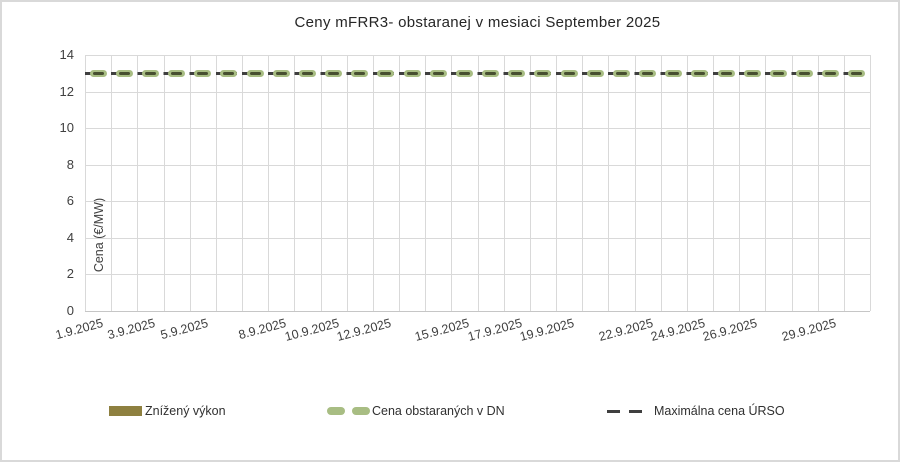 This screenshot has height=462, width=900. Describe the element at coordinates (547, 330) in the screenshot. I see `x-tick-label: 19.9.2025` at that location.